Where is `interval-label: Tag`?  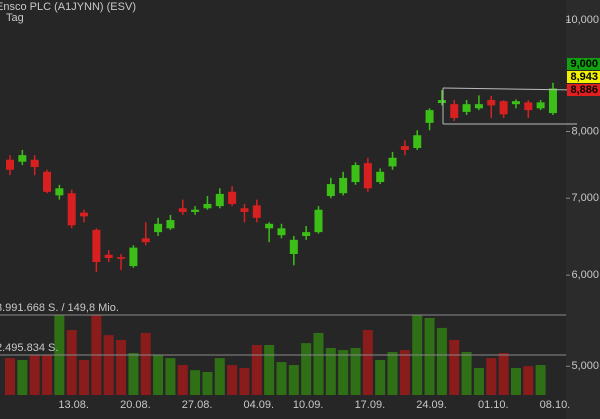 interval-label: Tag is located at coordinates (15, 18).